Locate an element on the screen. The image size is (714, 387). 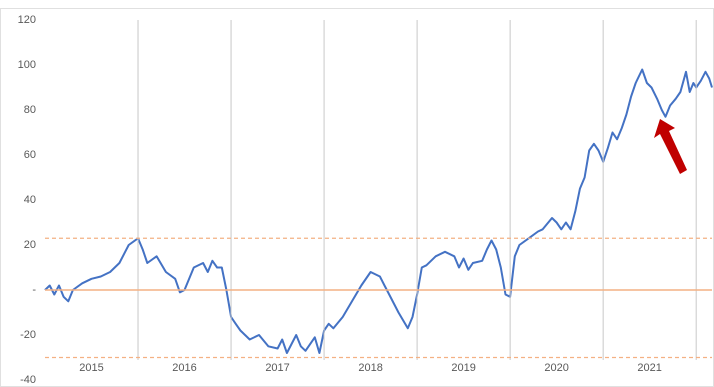
y-tick-label: 100 is located at coordinates (27, 65).